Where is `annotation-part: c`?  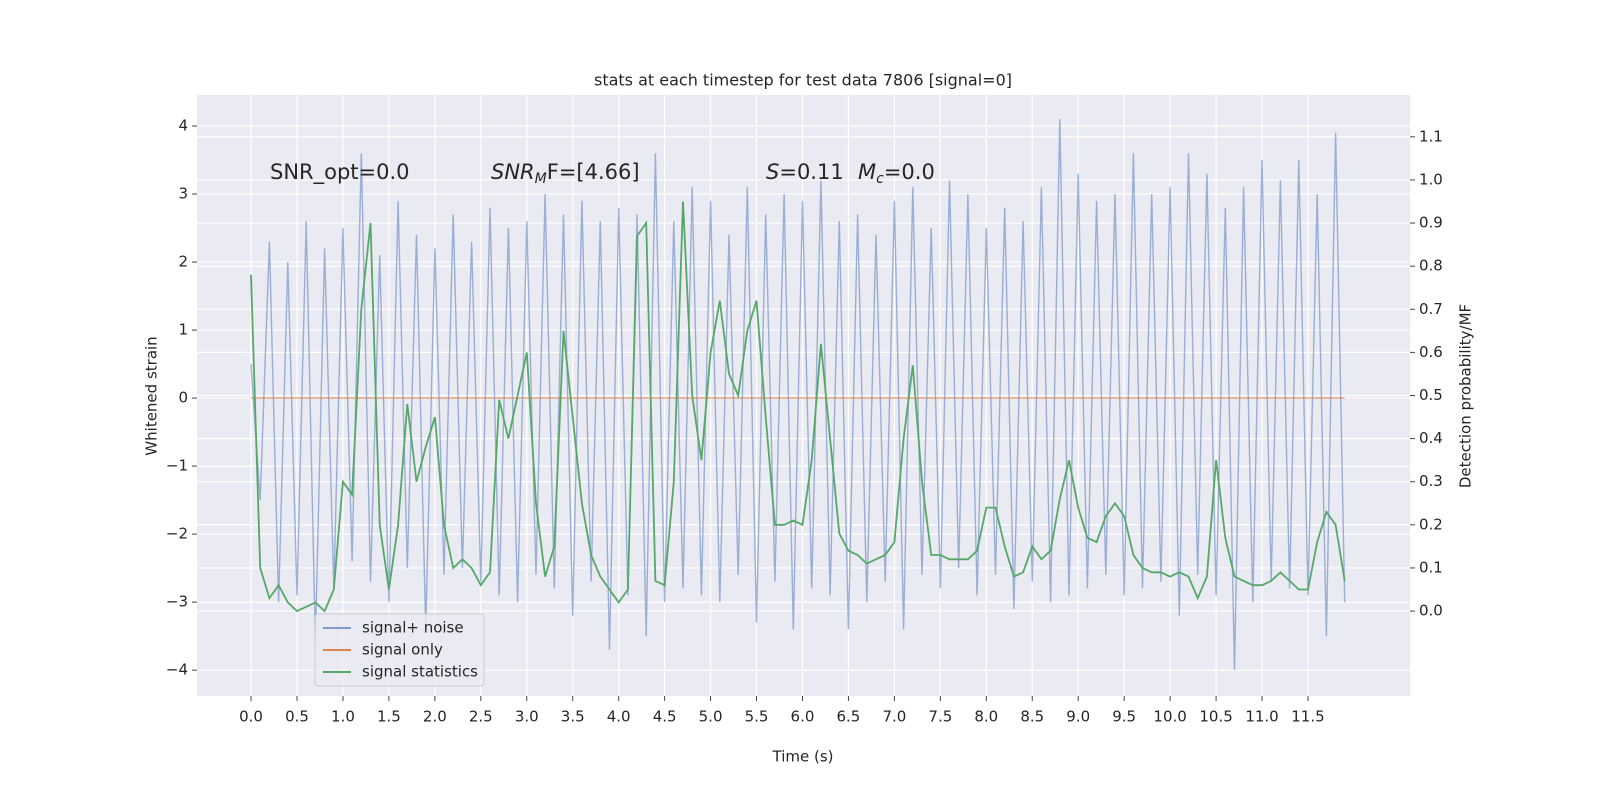
annotation-part: c is located at coordinates (880, 179).